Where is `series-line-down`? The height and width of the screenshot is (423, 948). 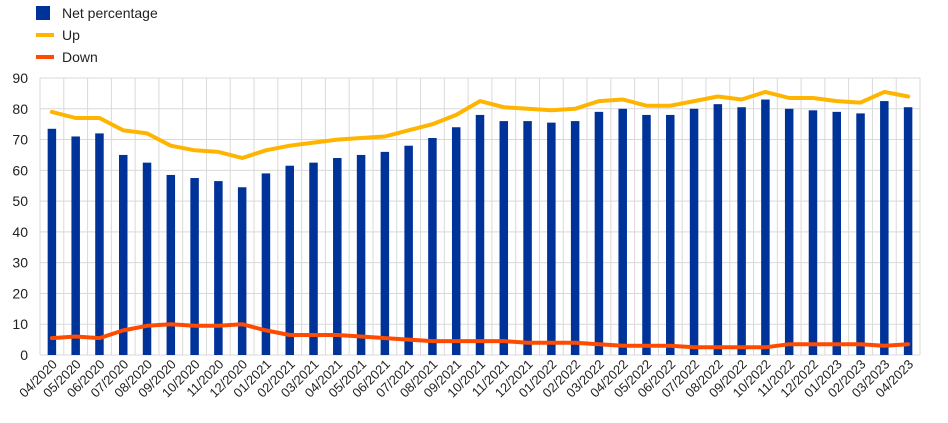 series-line-down is located at coordinates (480, 336).